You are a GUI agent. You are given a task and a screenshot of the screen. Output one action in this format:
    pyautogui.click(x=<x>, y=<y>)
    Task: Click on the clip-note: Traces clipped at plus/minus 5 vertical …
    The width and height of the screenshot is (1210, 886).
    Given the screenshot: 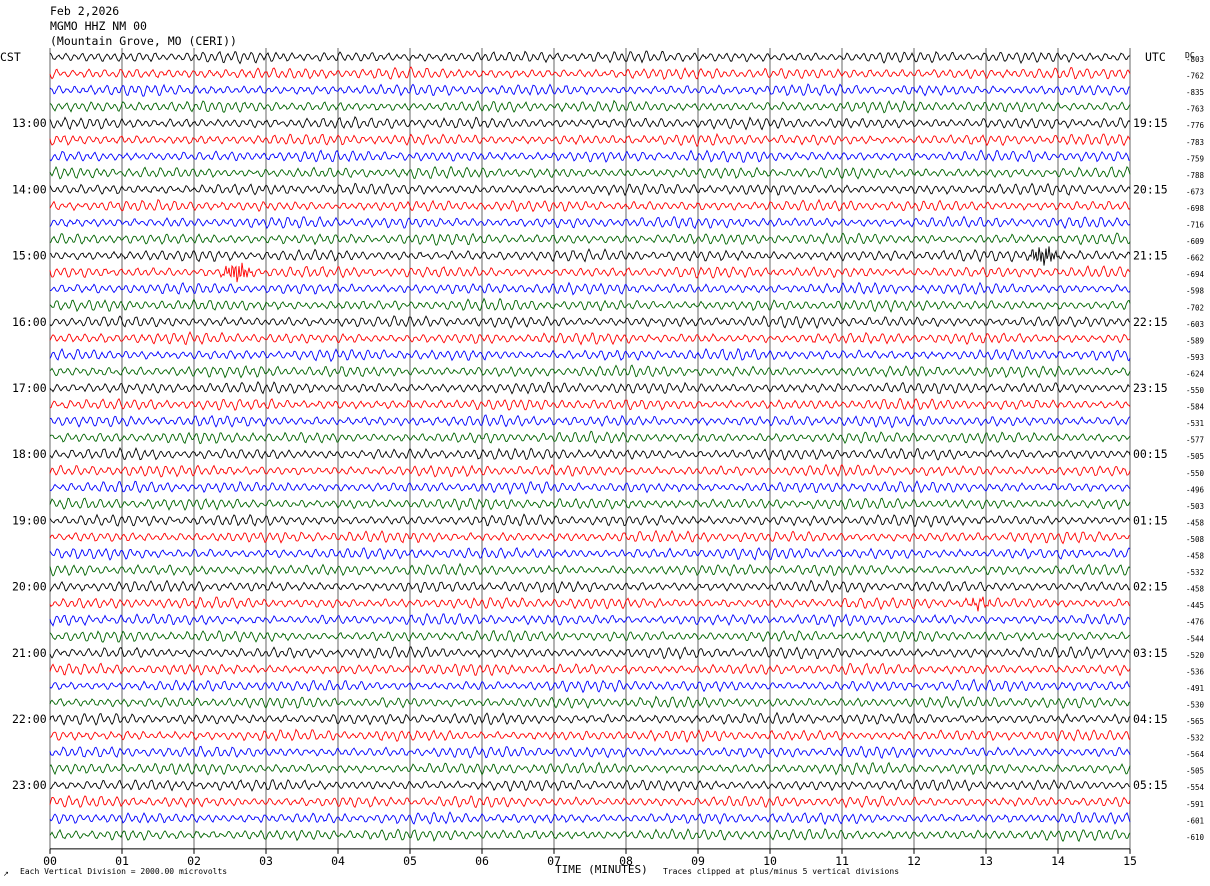 What is the action you would take?
    pyautogui.click(x=781, y=871)
    